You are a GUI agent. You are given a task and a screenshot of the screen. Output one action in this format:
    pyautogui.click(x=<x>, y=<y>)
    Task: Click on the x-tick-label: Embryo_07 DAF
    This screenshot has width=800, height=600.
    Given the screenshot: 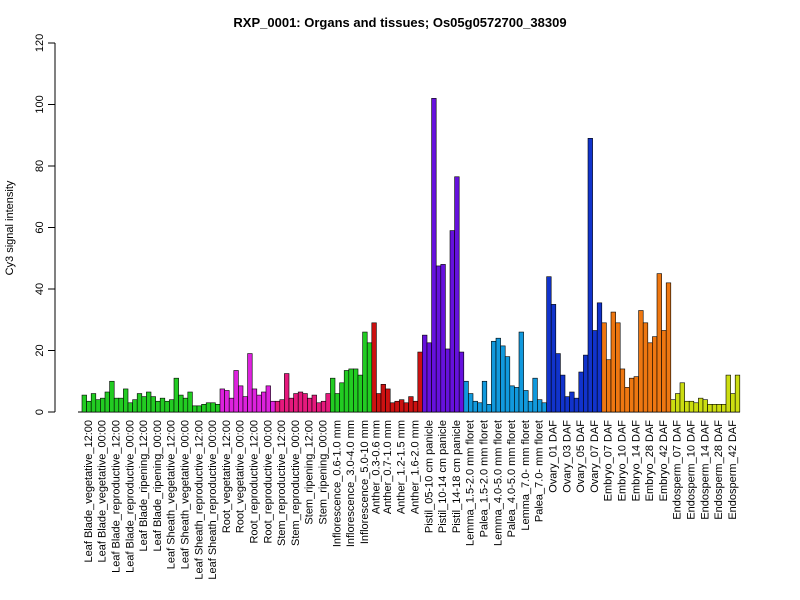 What is the action you would take?
    pyautogui.click(x=609, y=461)
    